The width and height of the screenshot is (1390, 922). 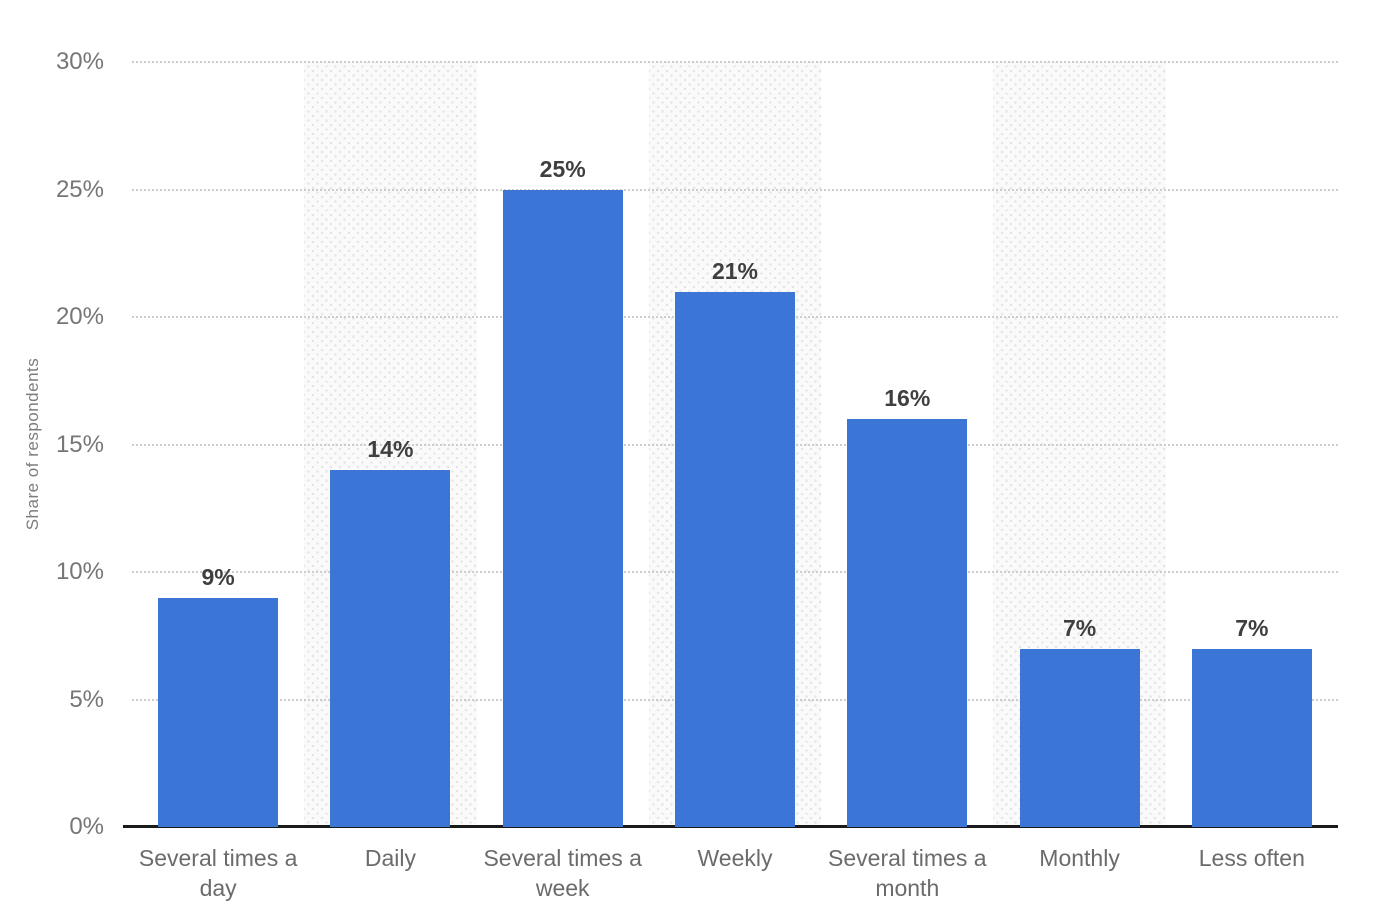 What do you see at coordinates (735, 858) in the screenshot?
I see `x-category-label: Weekly` at bounding box center [735, 858].